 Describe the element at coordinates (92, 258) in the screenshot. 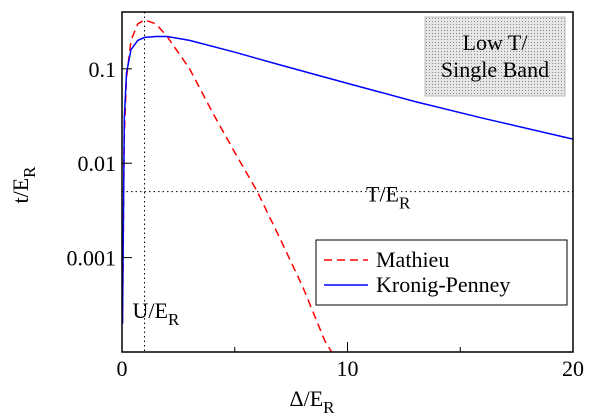

I see `y-tick-label: 0.001` at that location.